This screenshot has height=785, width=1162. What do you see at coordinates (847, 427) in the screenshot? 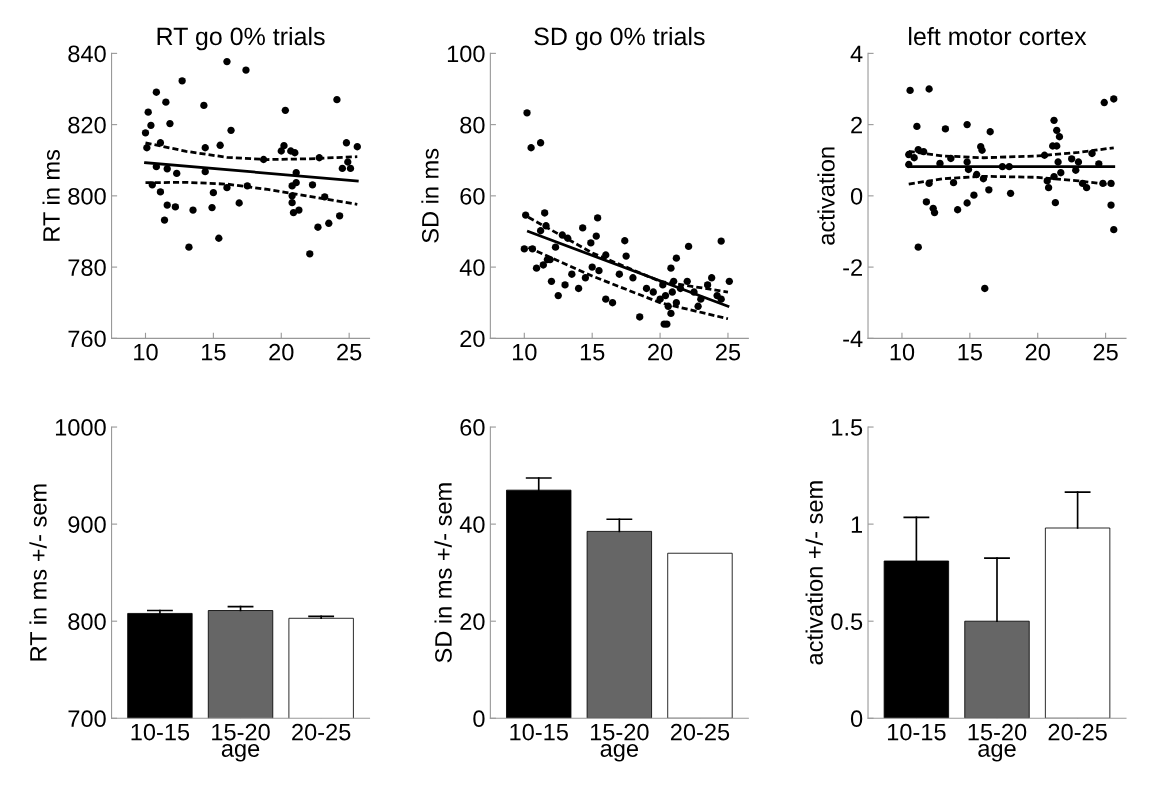
I see `y-tick-label: 1.5` at bounding box center [847, 427].